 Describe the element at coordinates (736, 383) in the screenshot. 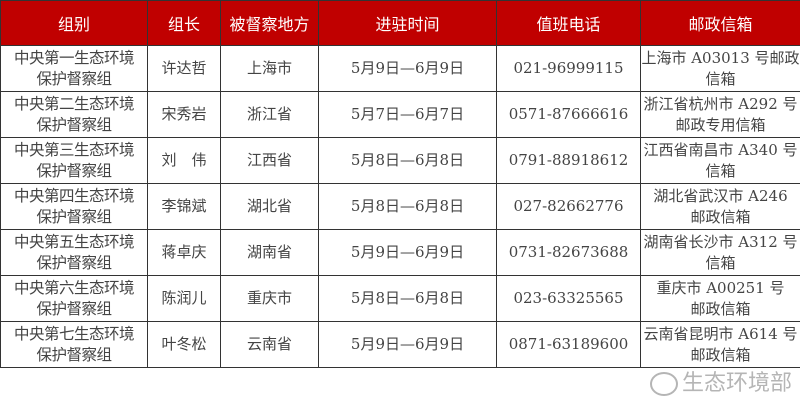

I see `watermark-text: 生态环境部` at that location.